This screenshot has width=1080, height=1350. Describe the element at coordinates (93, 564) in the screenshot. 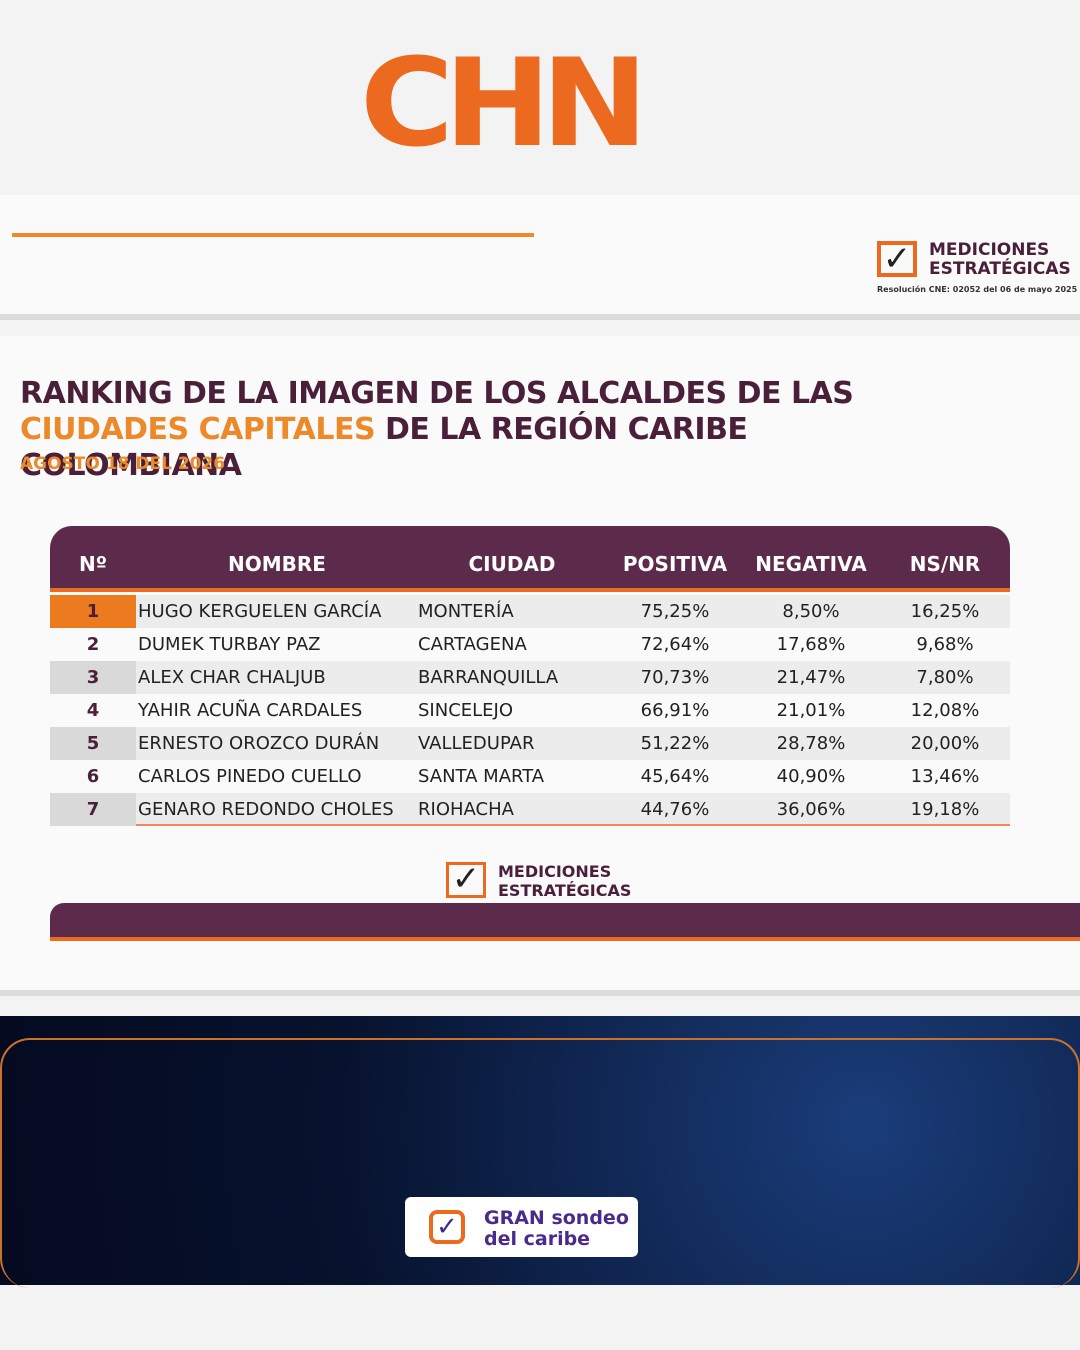

I see `column-header: Nº` at that location.